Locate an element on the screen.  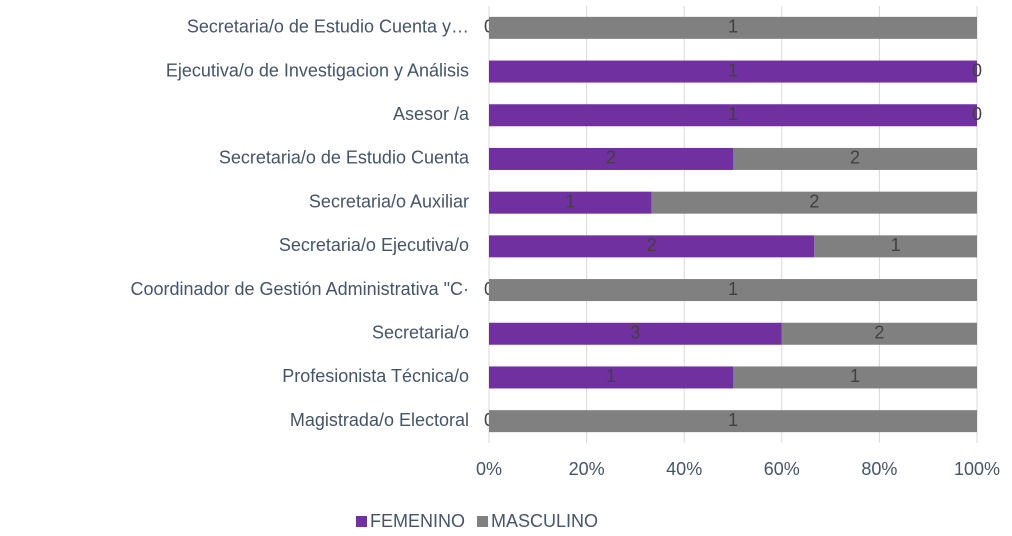
x-tick-label: 100% is located at coordinates (977, 469).